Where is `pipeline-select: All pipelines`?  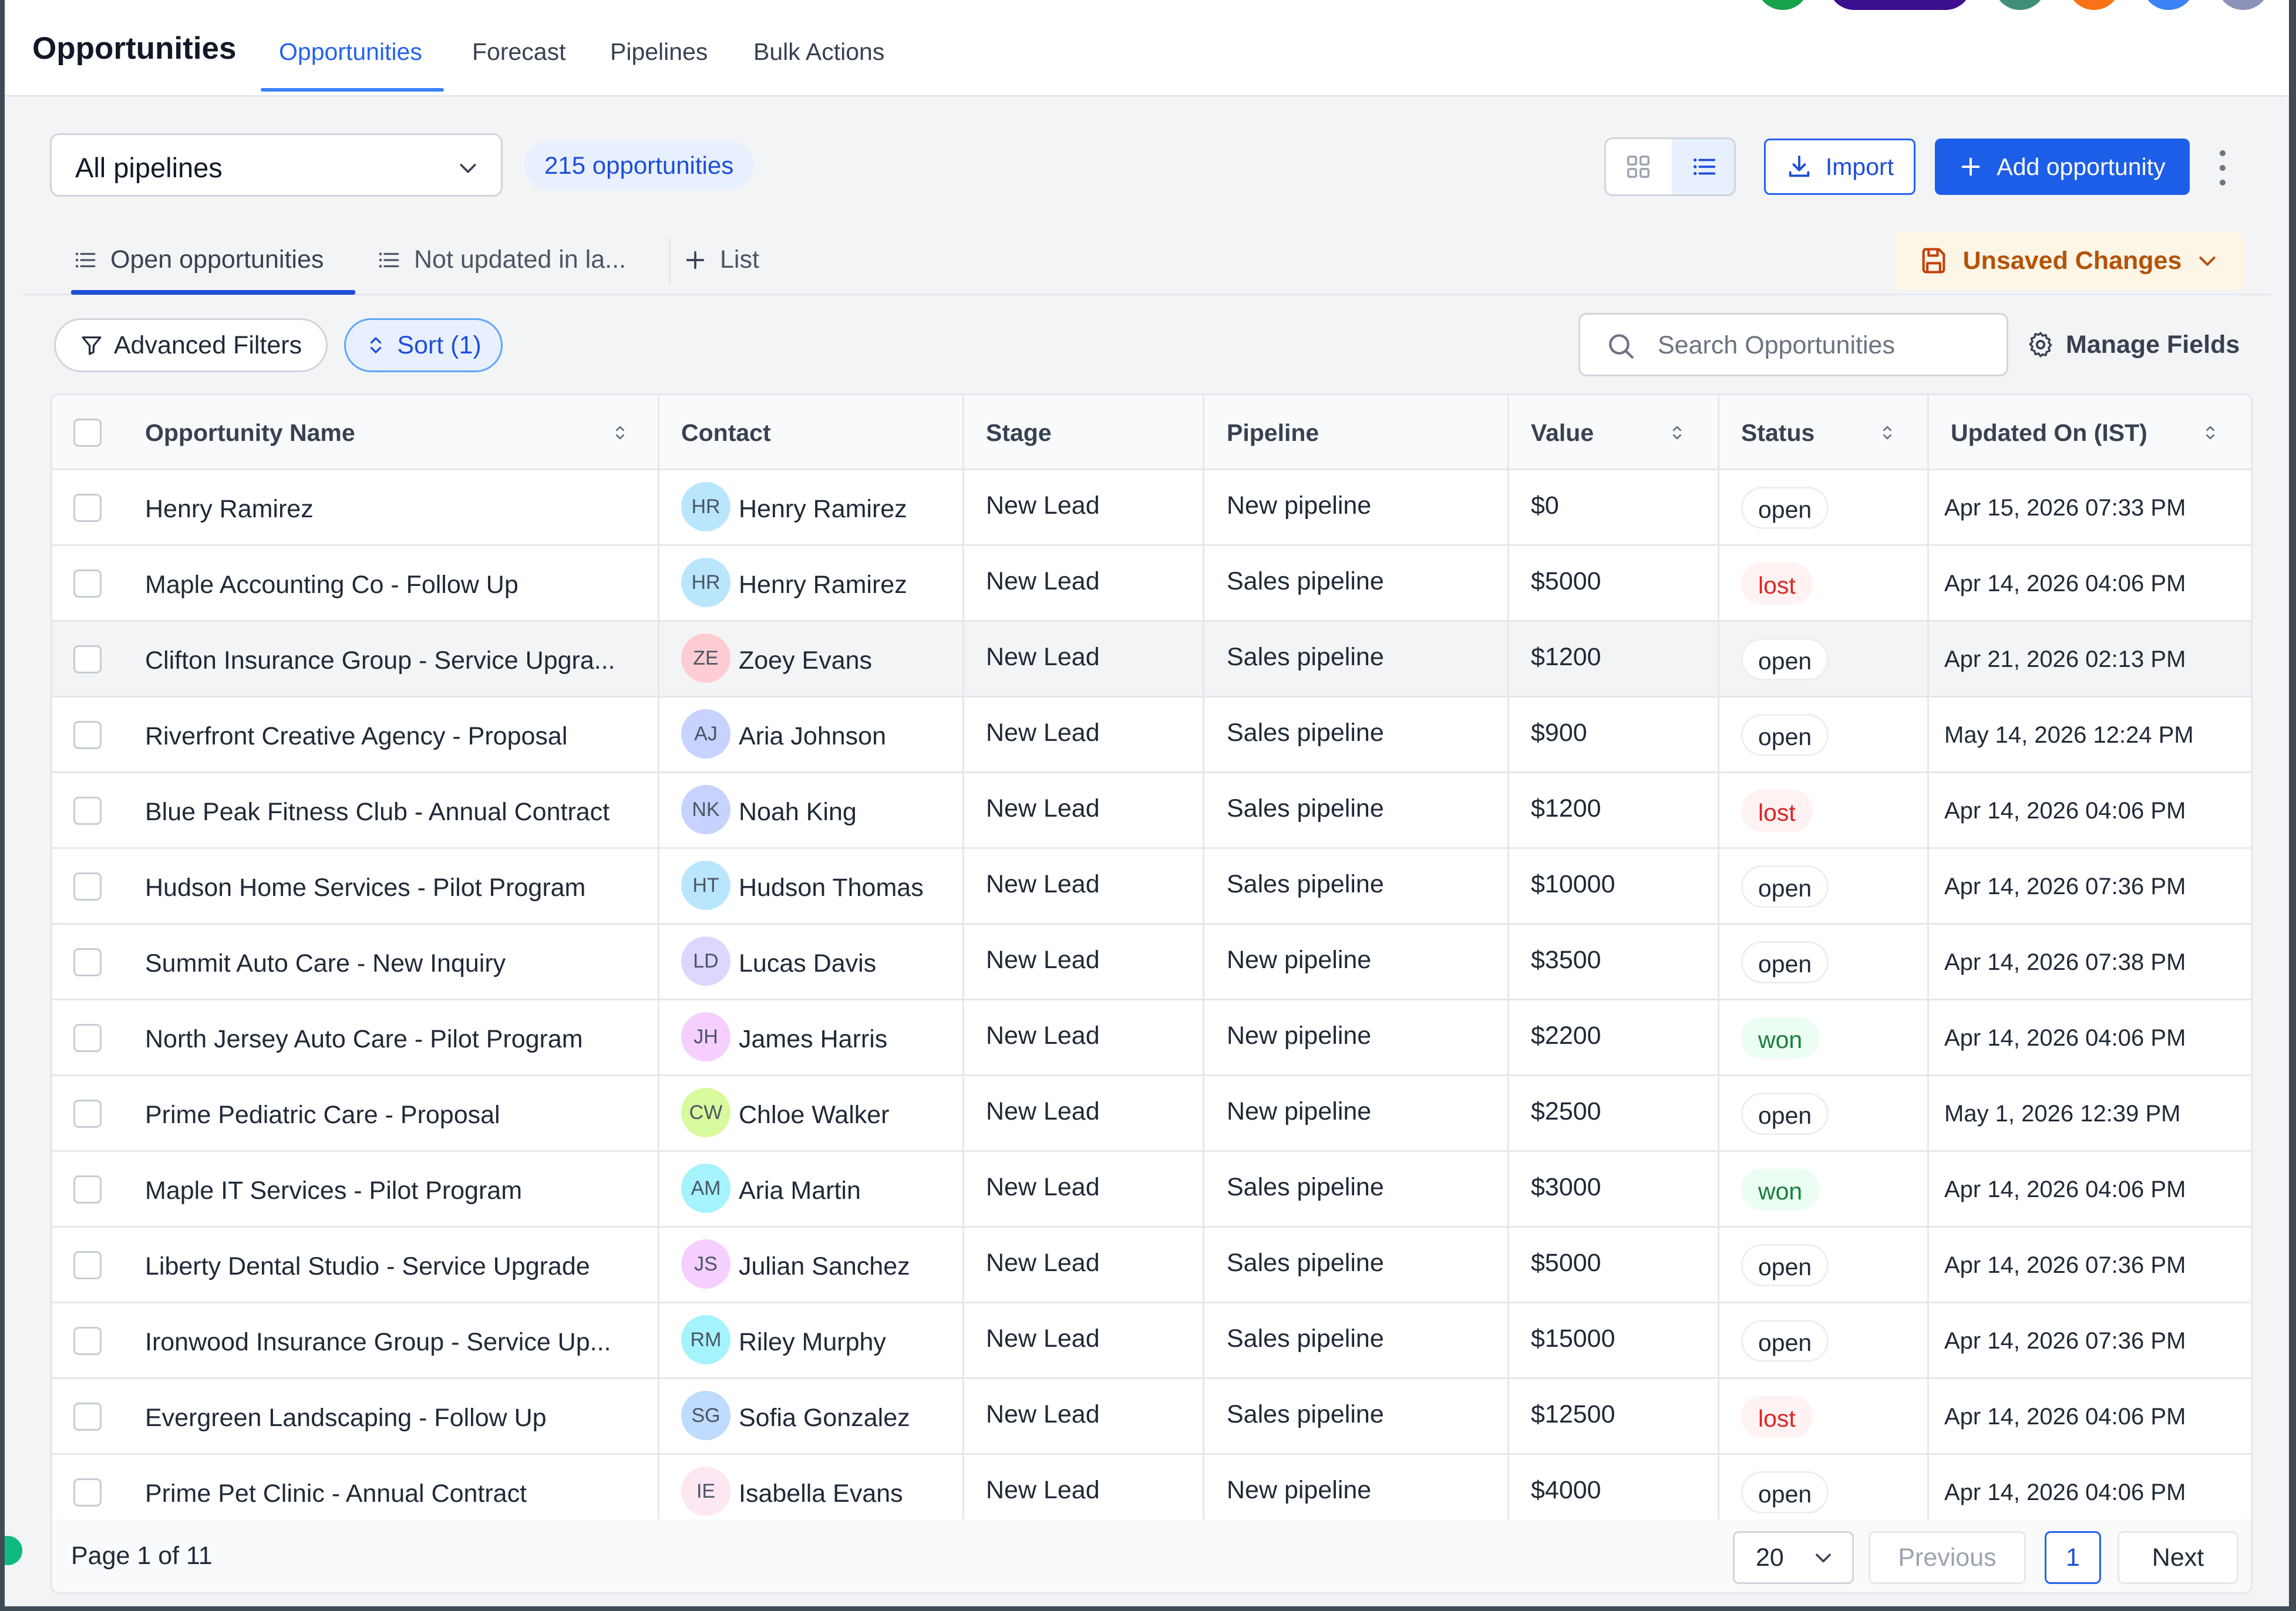 pipeline-select: All pipelines is located at coordinates (276, 165).